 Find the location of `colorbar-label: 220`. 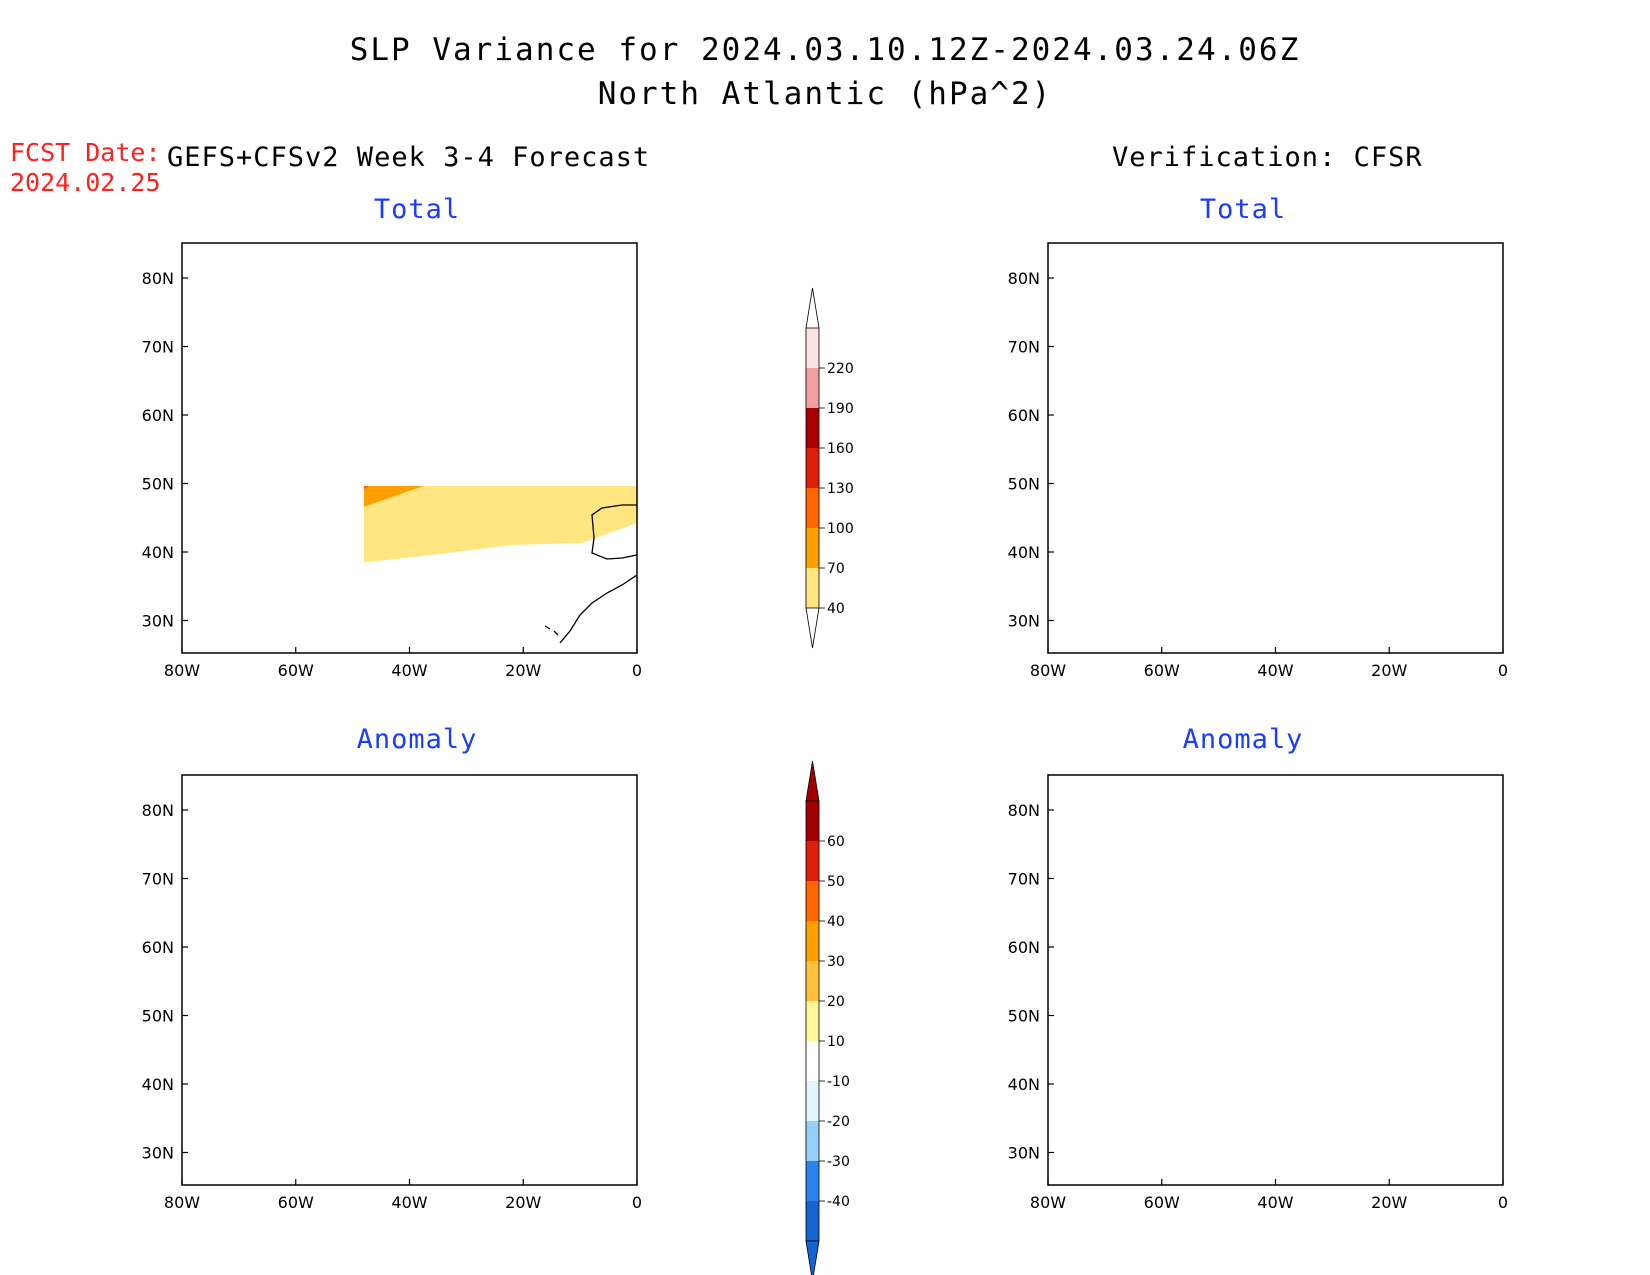

colorbar-label: 220 is located at coordinates (840, 369).